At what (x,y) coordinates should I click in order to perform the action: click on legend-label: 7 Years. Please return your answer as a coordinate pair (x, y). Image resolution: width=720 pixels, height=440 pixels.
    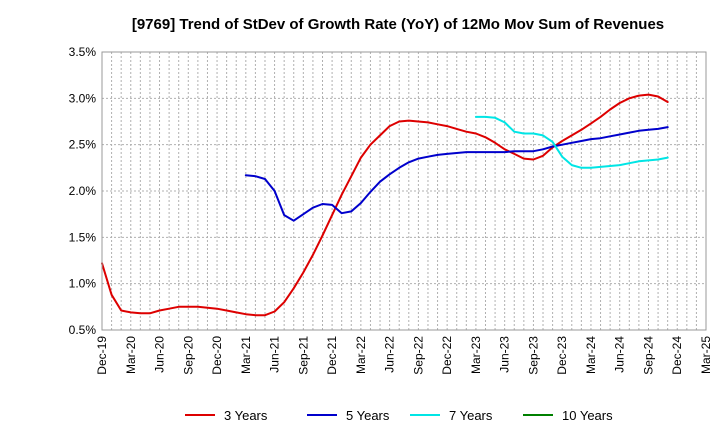
    Looking at the image, I should click on (471, 415).